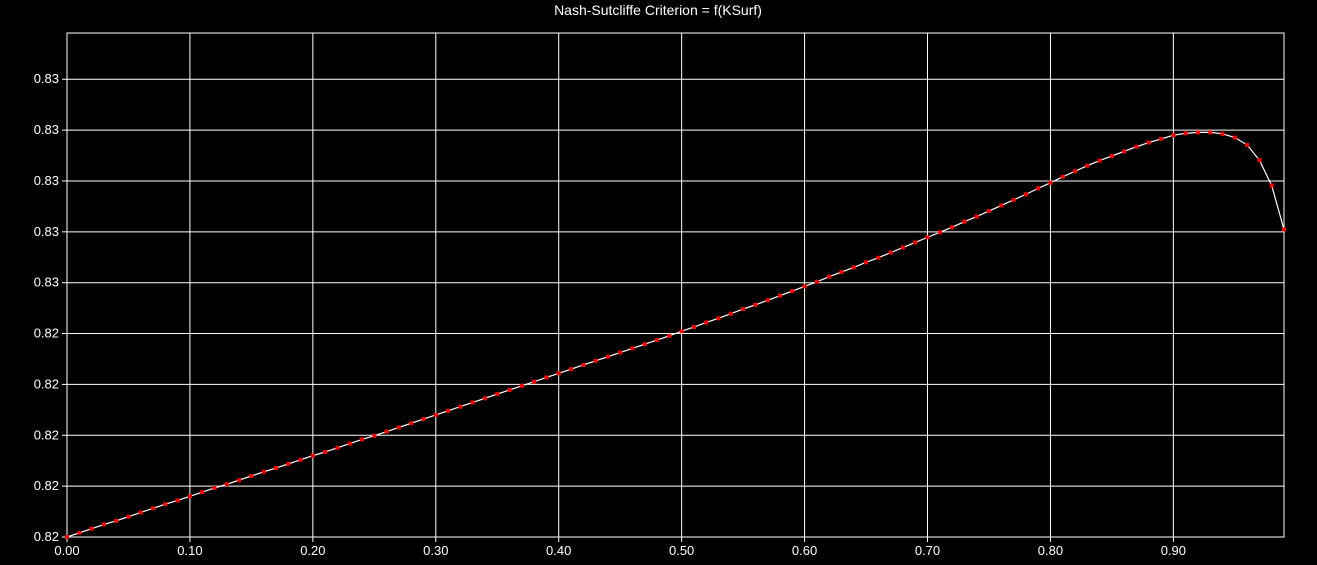  Describe the element at coordinates (435, 550) in the screenshot. I see `x-tick-label: 0.30` at that location.